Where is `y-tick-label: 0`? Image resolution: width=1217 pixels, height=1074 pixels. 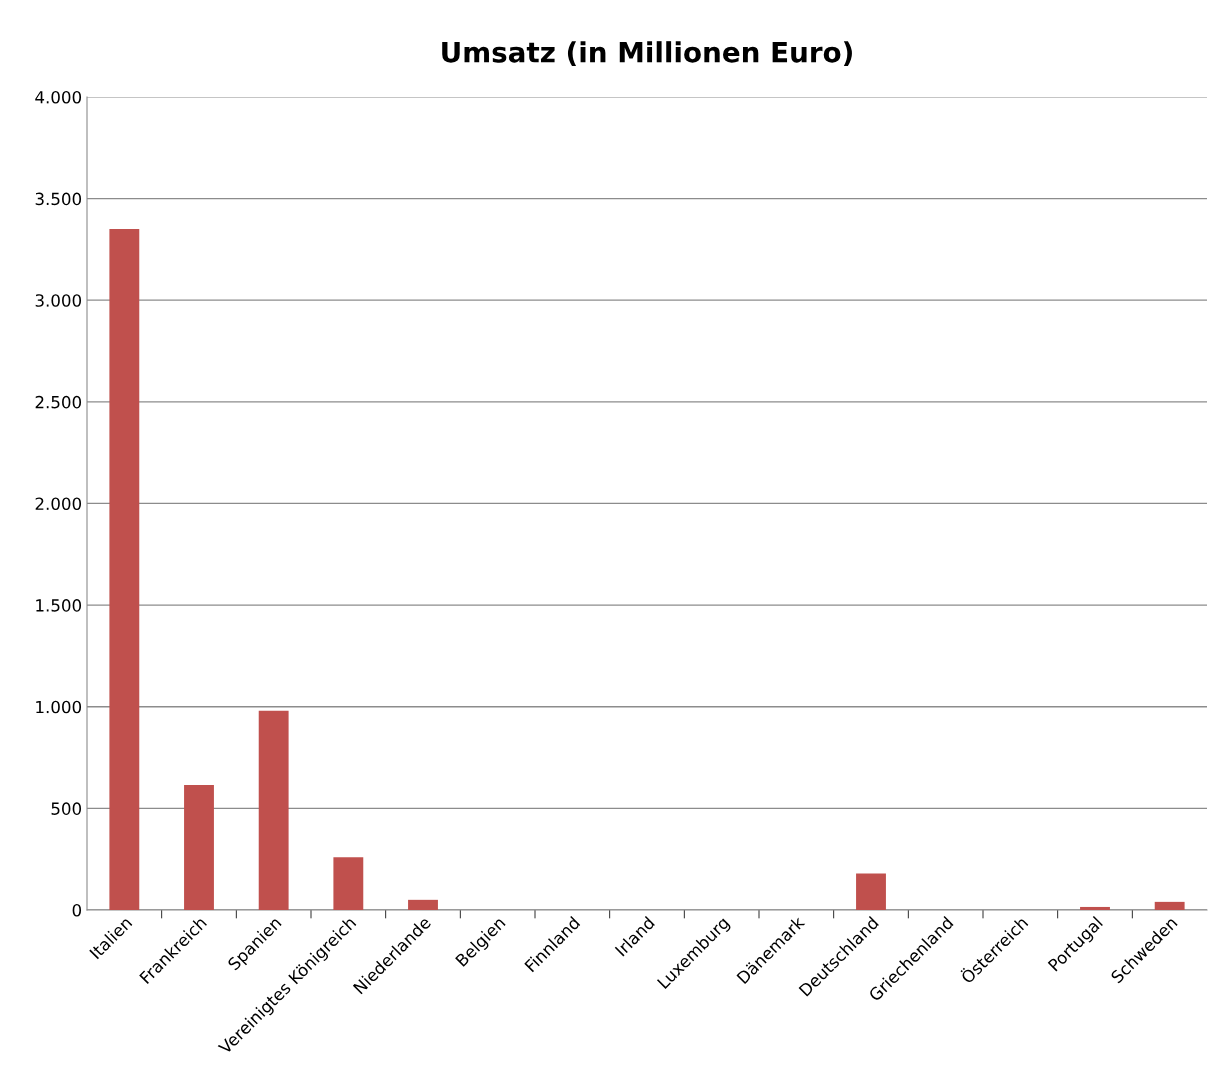
y-tick-label: 0 is located at coordinates (77, 910).